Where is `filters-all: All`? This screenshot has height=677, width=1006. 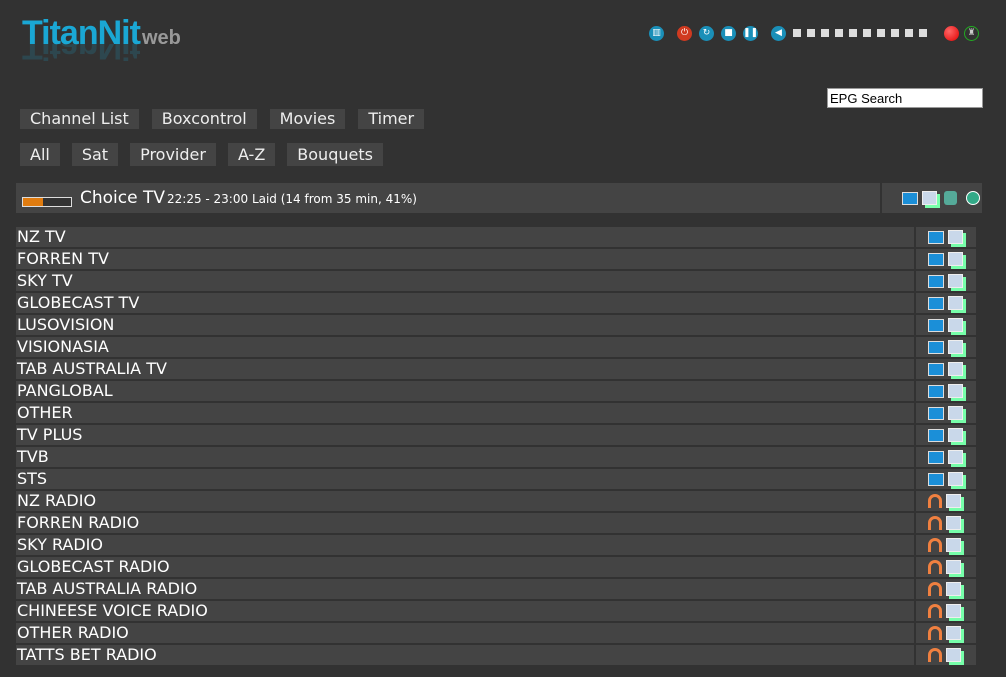 filters-all: All is located at coordinates (40, 154).